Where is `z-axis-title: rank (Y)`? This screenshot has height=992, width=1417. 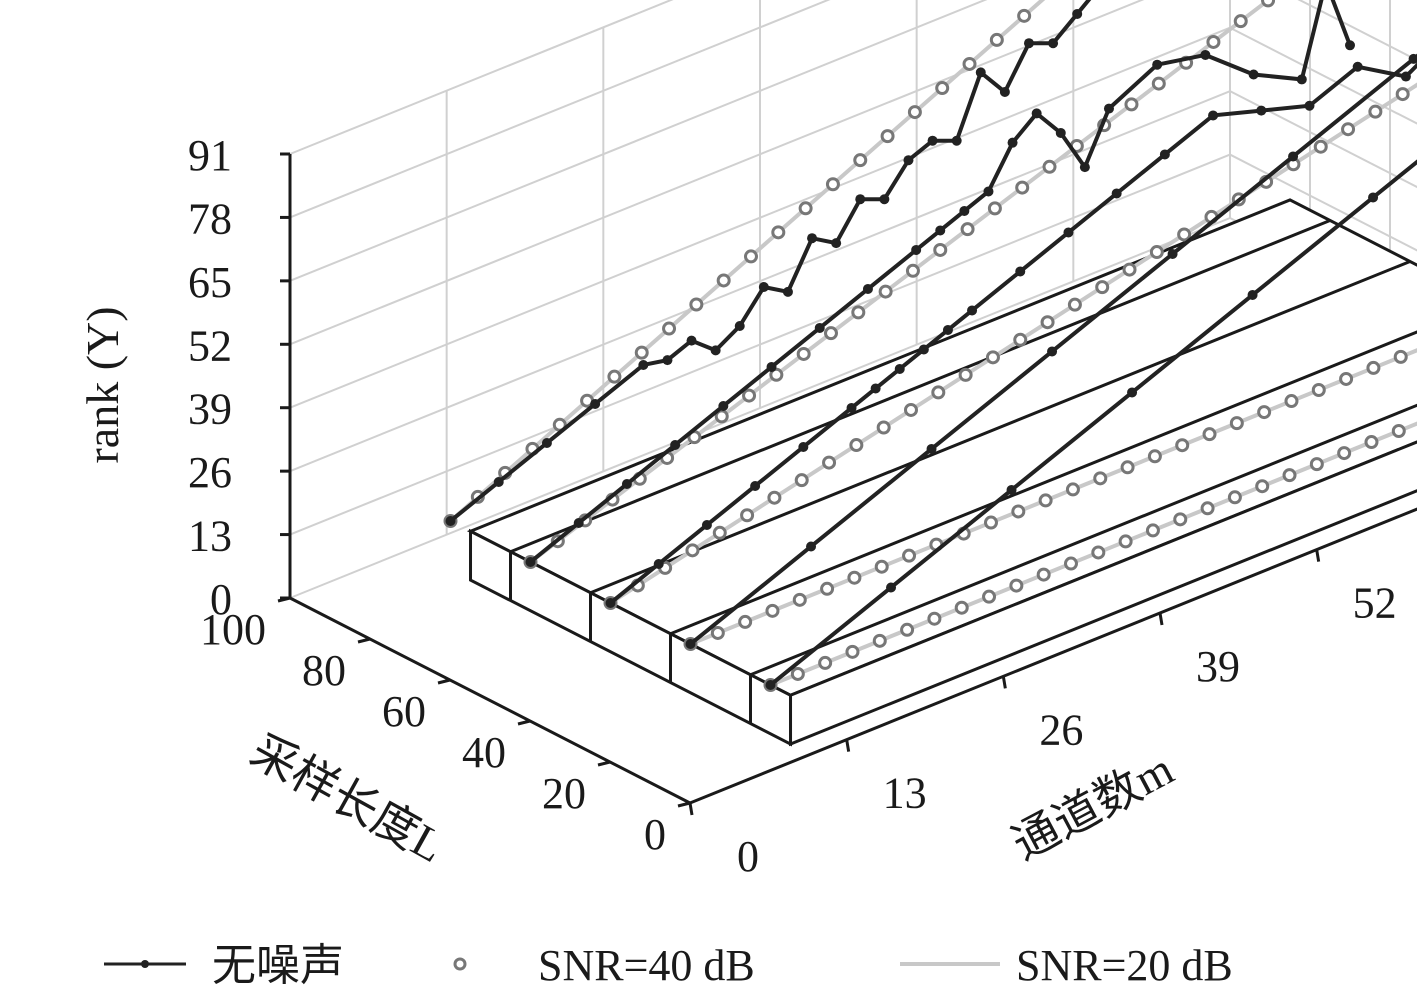
z-axis-title: rank (Y) is located at coordinates (102, 384).